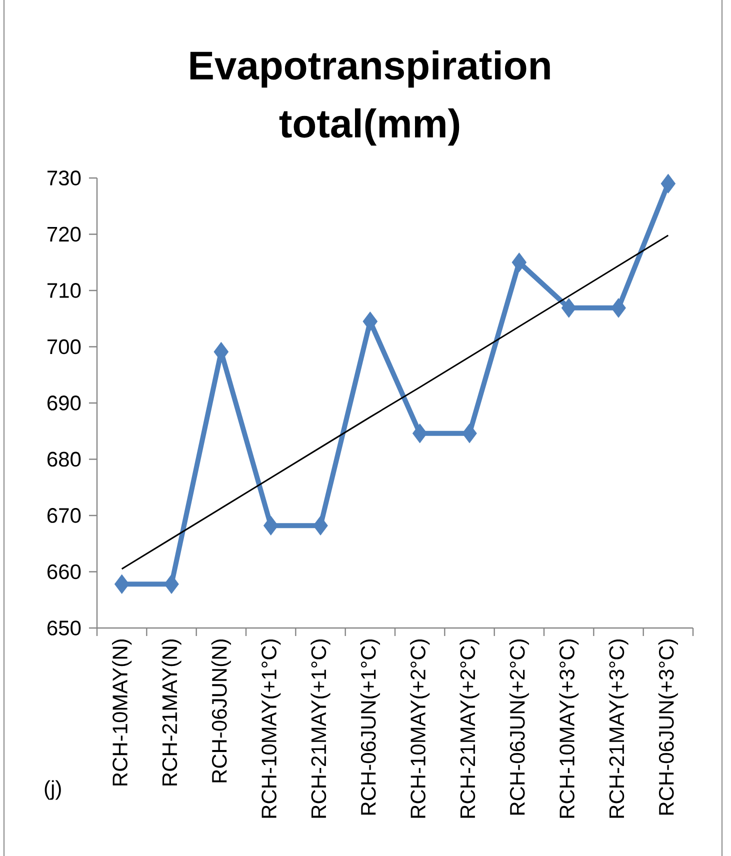 The width and height of the screenshot is (731, 856). Describe the element at coordinates (64, 403) in the screenshot. I see `y-tick-label: 690` at that location.